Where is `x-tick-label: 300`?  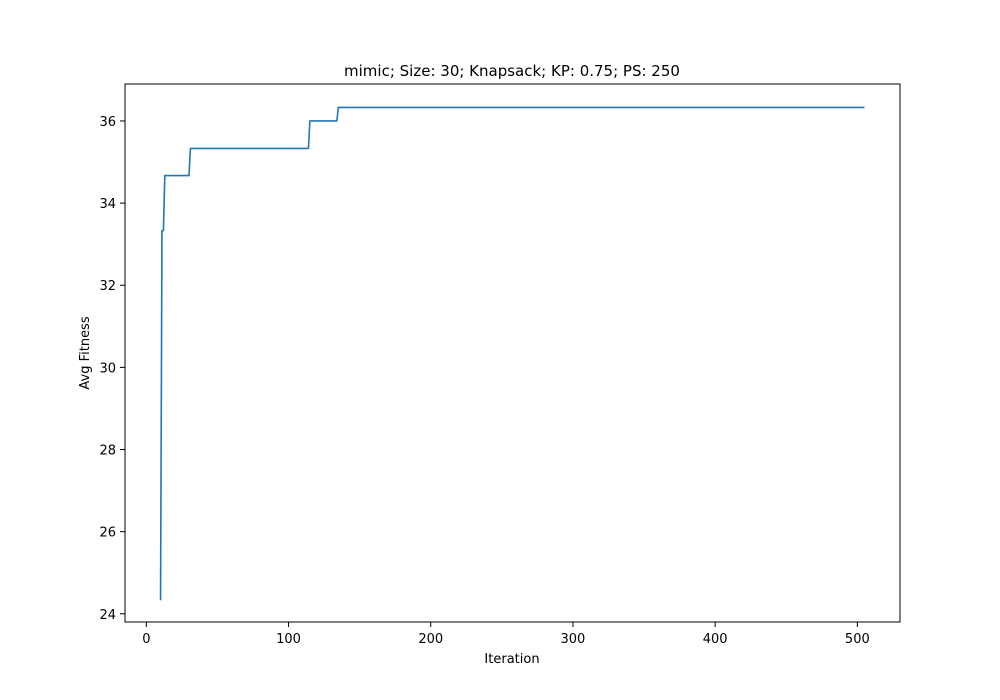
x-tick-label: 300 is located at coordinates (573, 639).